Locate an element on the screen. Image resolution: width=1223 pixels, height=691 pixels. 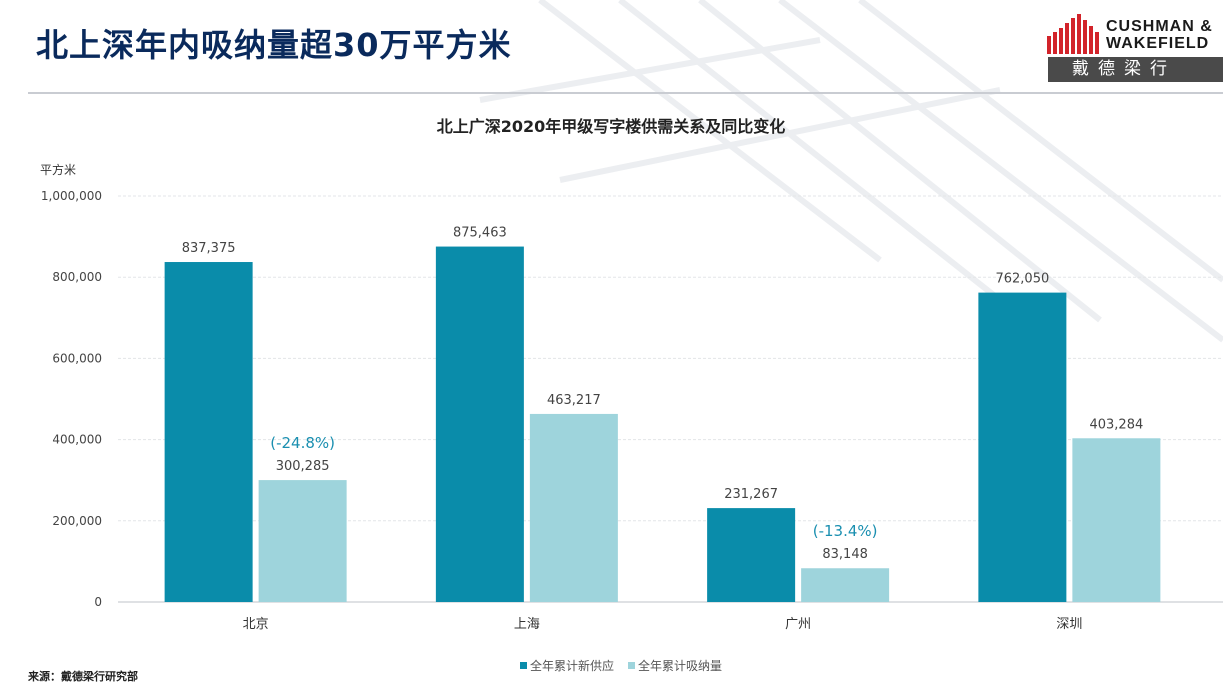
x-tick-label: 广州 is located at coordinates (798, 624).